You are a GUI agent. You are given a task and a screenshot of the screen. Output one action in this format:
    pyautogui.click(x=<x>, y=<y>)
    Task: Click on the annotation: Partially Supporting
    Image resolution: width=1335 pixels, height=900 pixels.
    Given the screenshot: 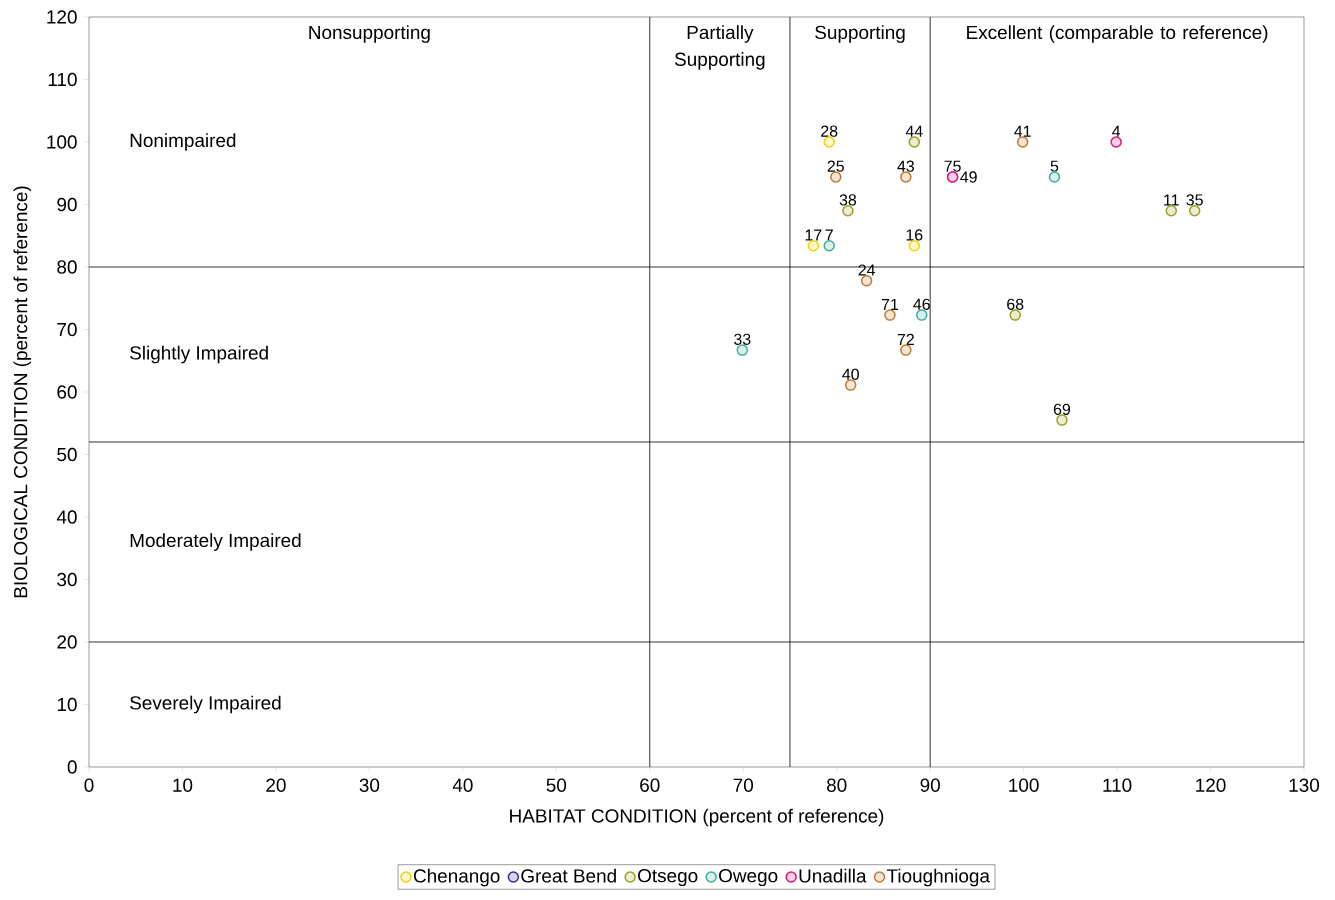 What is the action you would take?
    pyautogui.click(x=719, y=47)
    